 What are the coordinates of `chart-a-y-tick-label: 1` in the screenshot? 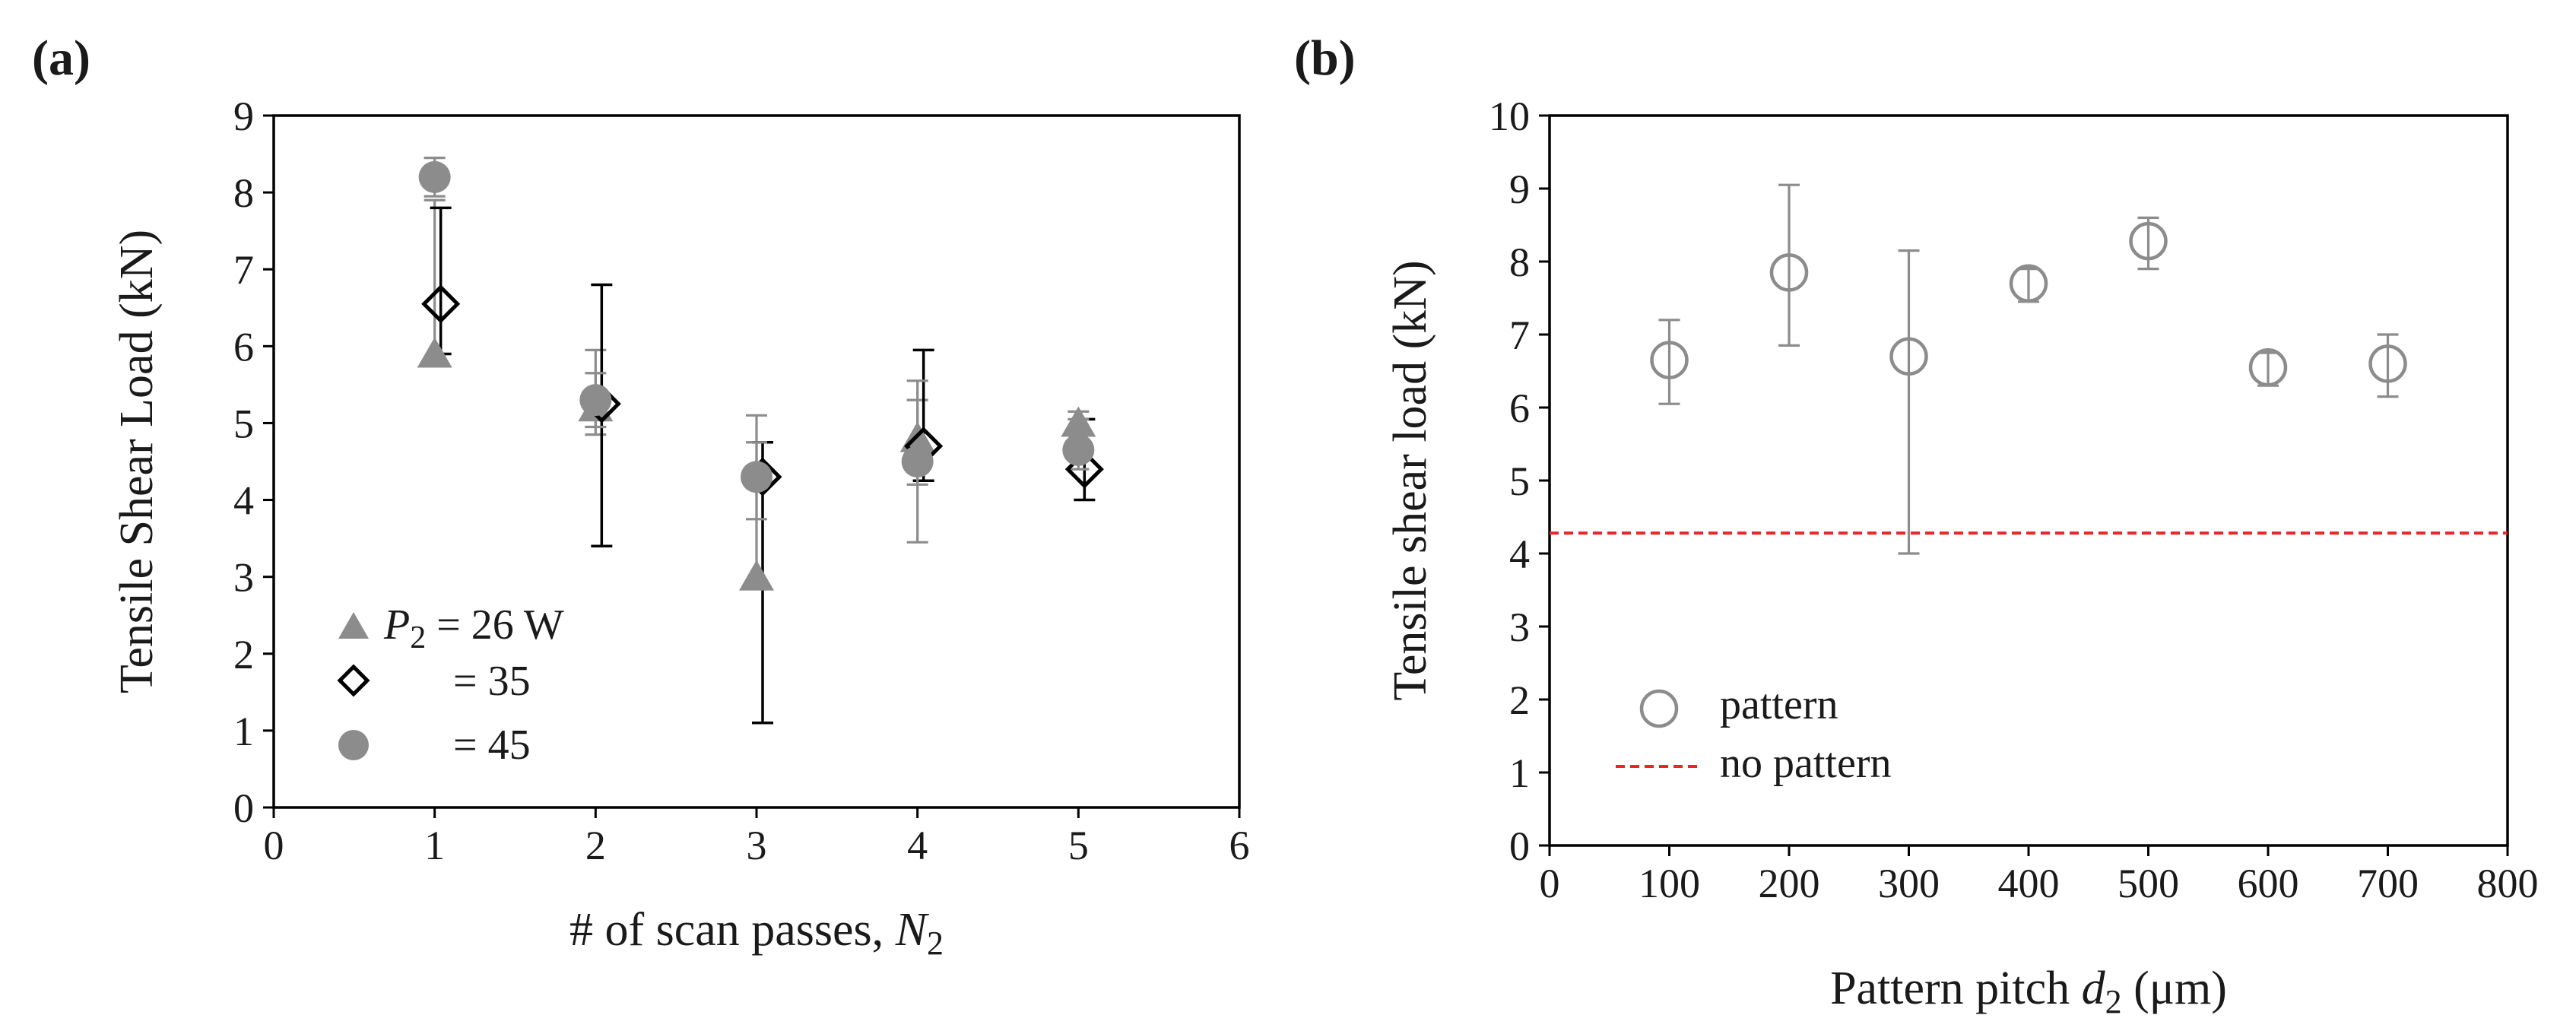 It's located at (243, 731).